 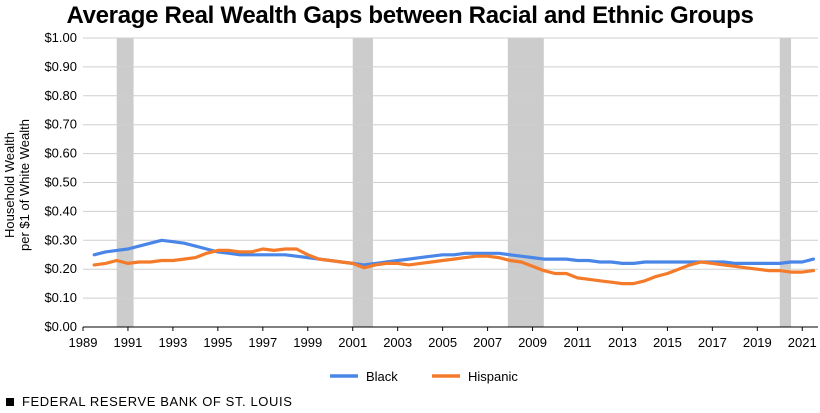 What do you see at coordinates (352, 342) in the screenshot?
I see `x-tick-label: 2001` at bounding box center [352, 342].